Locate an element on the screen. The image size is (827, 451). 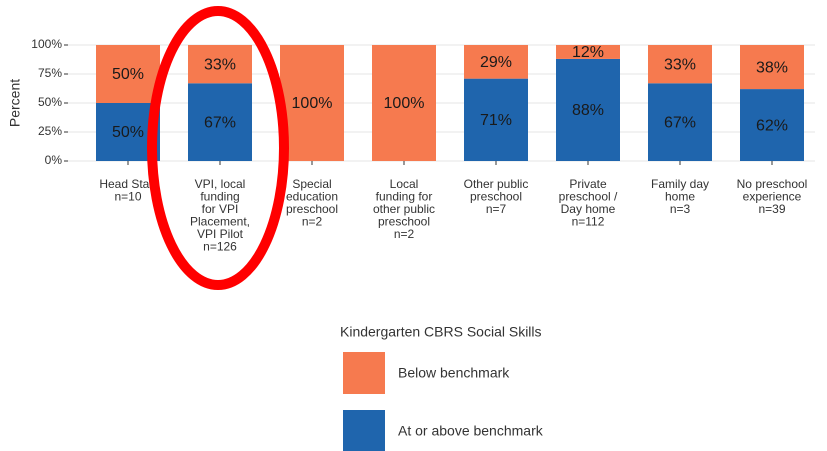
x-tick-label: preschool / is located at coordinates (588, 197).